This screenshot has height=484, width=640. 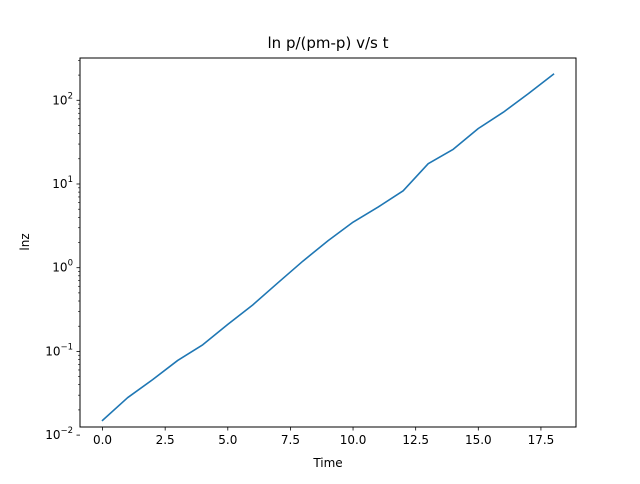 I want to click on x-tick-label: 12.5, so click(x=415, y=440).